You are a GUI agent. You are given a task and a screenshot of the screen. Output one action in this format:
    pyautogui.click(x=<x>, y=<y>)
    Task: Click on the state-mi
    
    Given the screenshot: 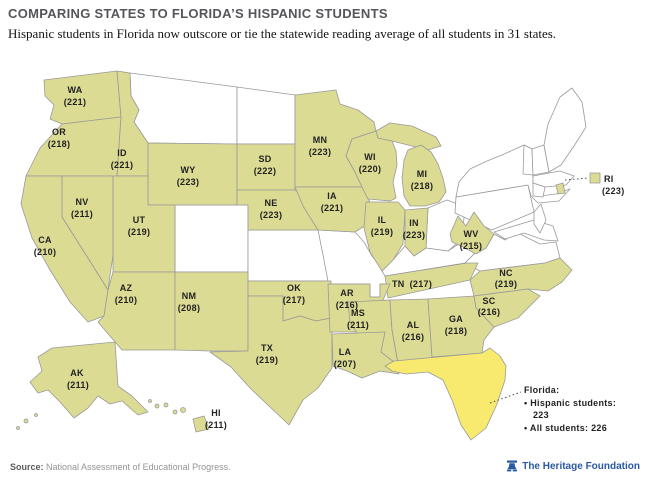 What is the action you would take?
    pyautogui.click(x=424, y=175)
    